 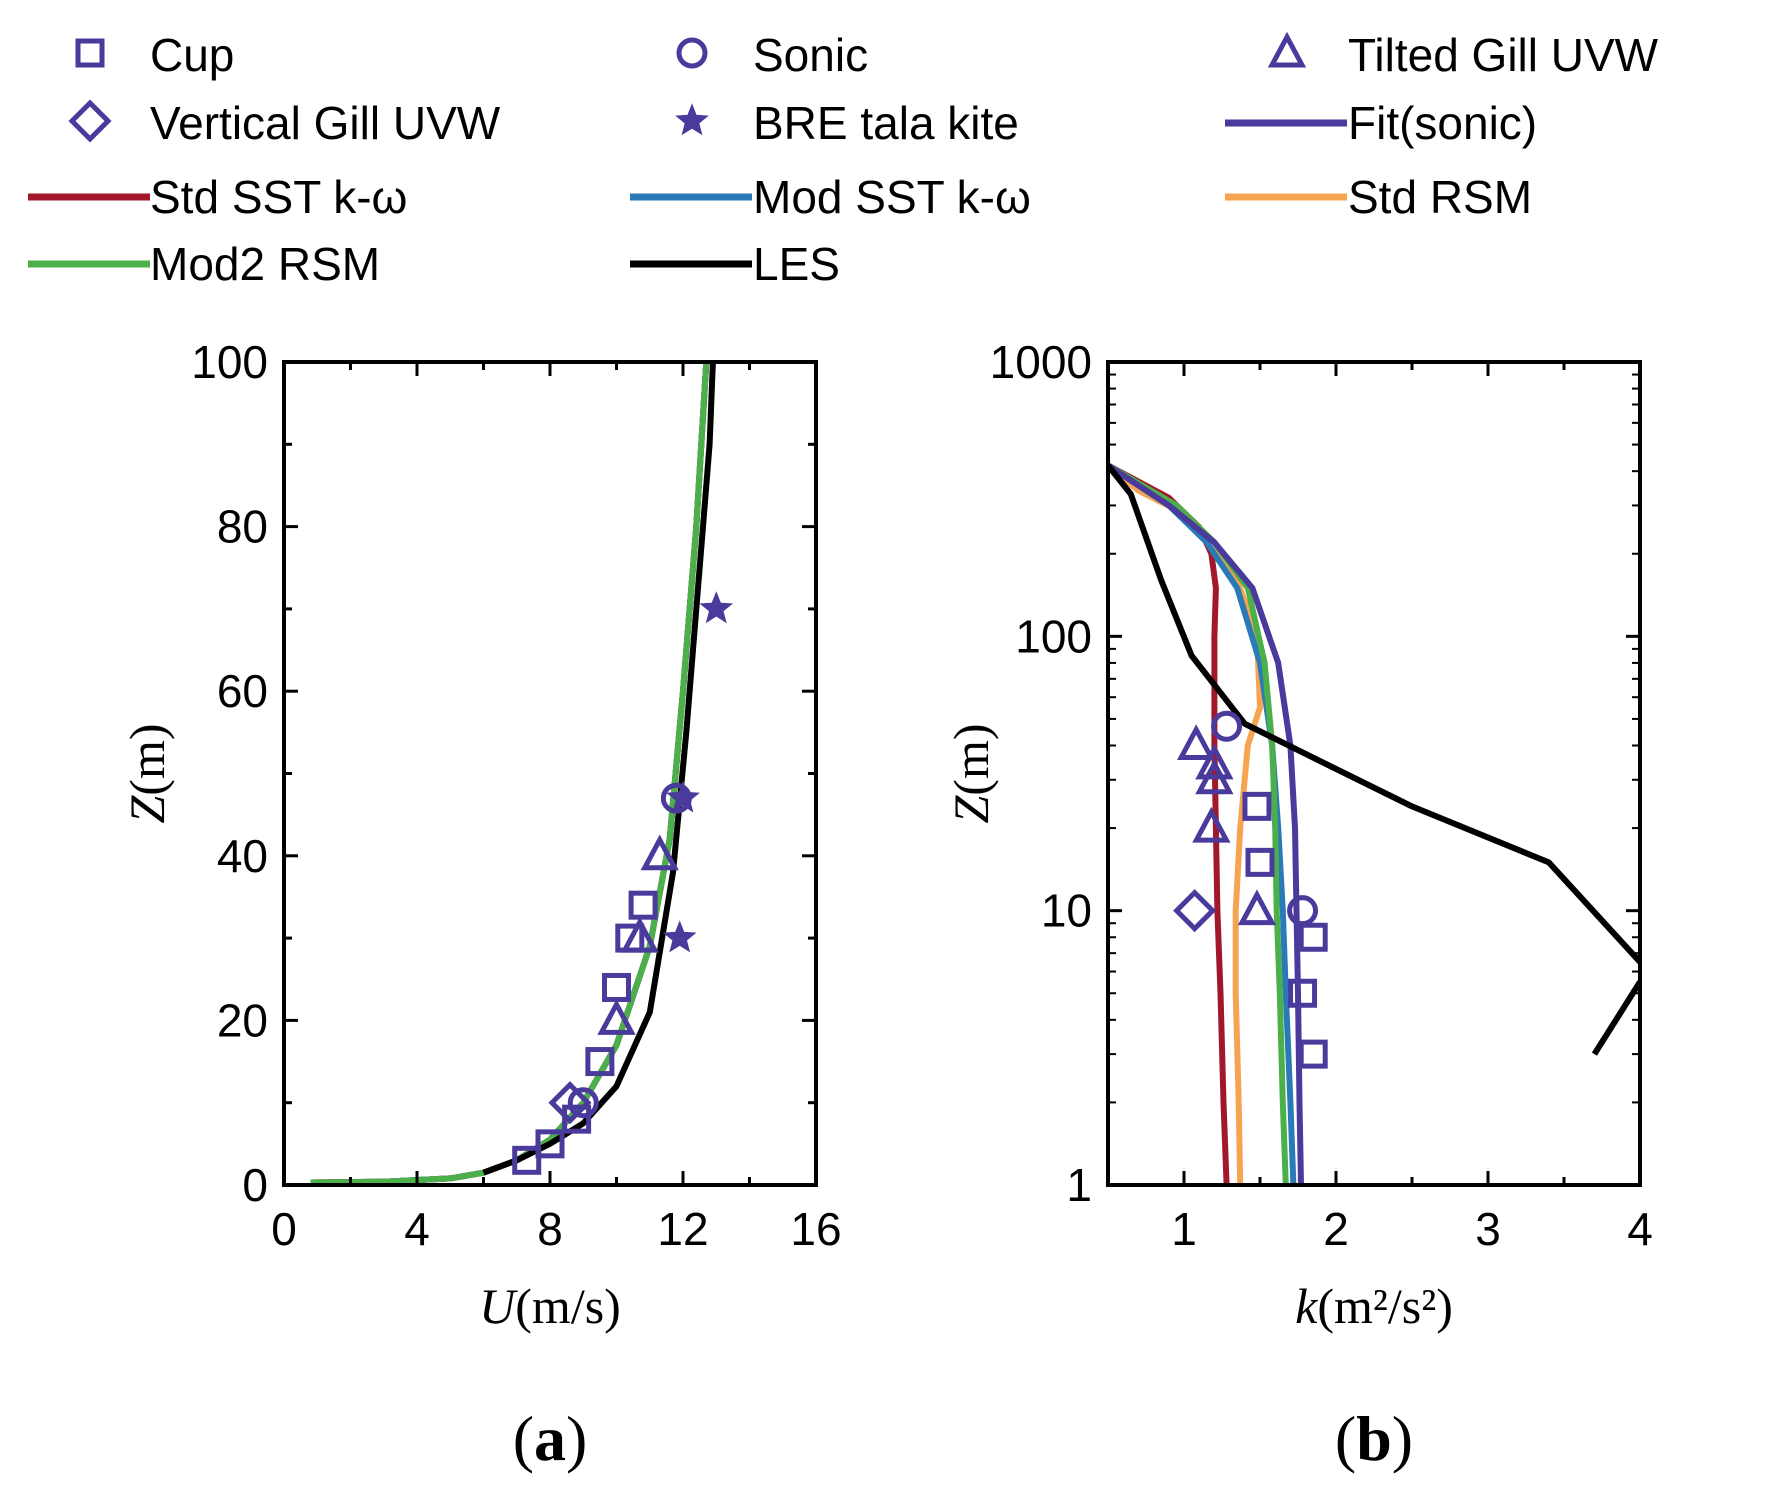 I want to click on y-tick-label: 60, so click(x=242, y=691).